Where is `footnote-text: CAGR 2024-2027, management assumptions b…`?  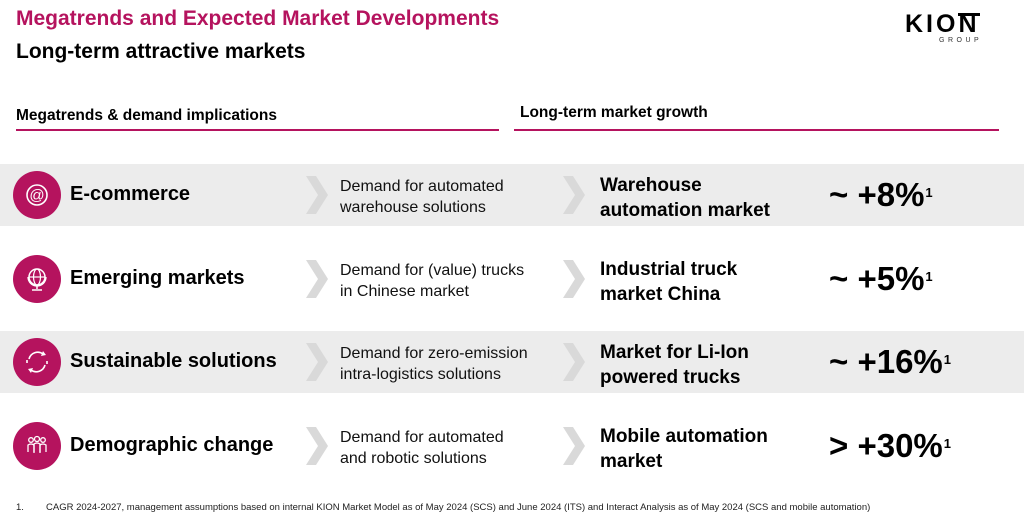
footnote-text: CAGR 2024-2027, management assumptions b… is located at coordinates (458, 507).